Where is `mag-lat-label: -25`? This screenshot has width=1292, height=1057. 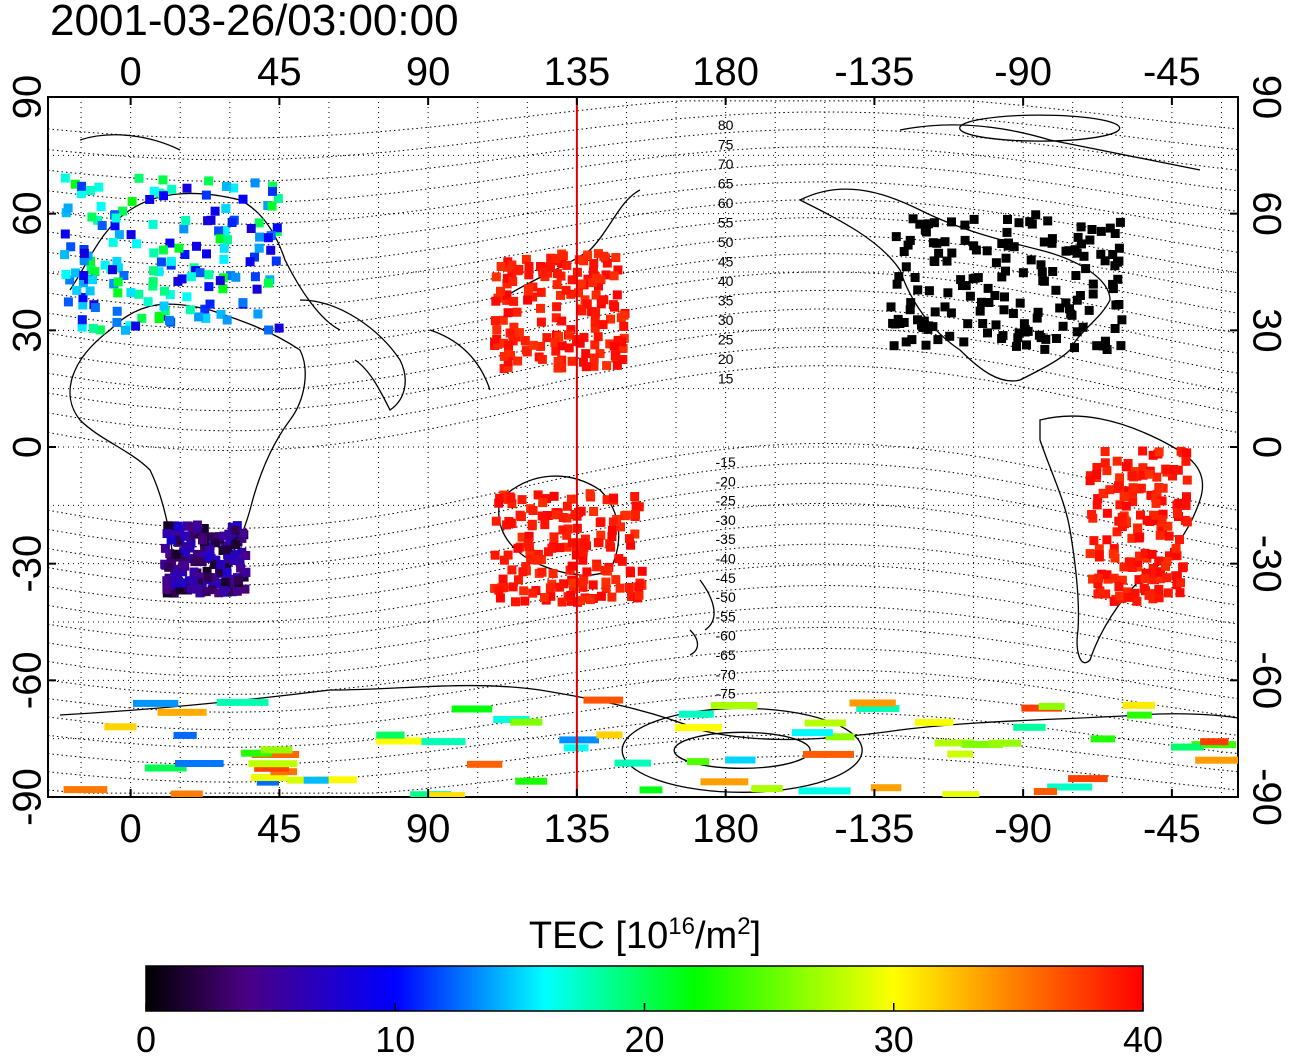 mag-lat-label: -25 is located at coordinates (726, 501).